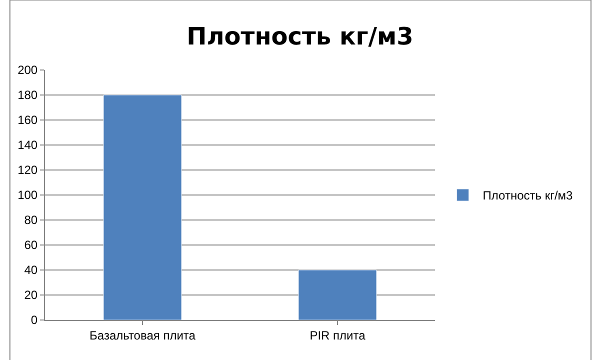  What do you see at coordinates (28, 120) in the screenshot?
I see `y-tick-label: 160` at bounding box center [28, 120].